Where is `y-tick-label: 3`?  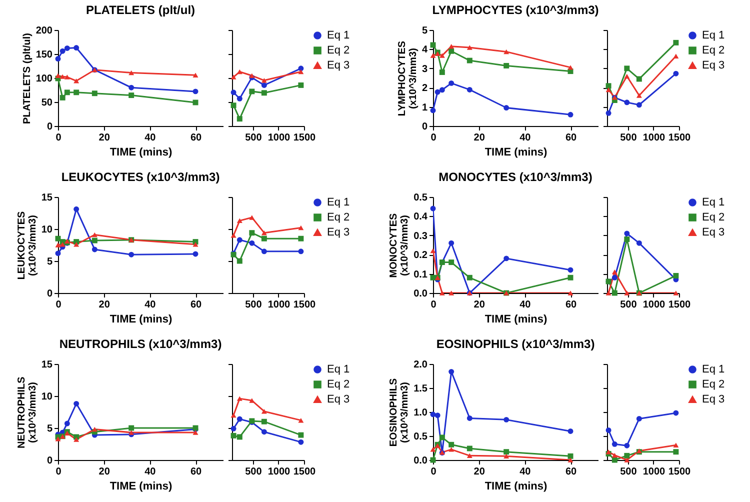
y-tick-label: 3 is located at coordinates (425, 69).